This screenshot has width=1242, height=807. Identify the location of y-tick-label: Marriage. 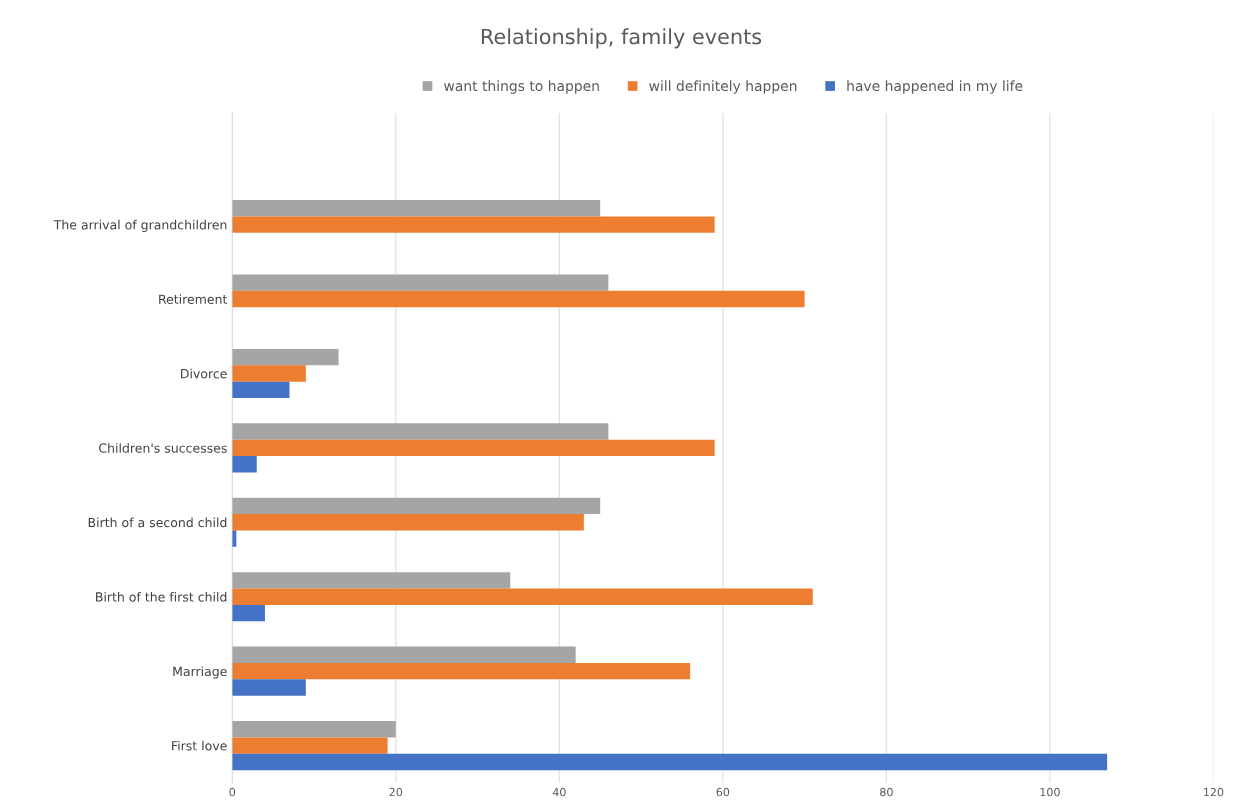
(200, 672).